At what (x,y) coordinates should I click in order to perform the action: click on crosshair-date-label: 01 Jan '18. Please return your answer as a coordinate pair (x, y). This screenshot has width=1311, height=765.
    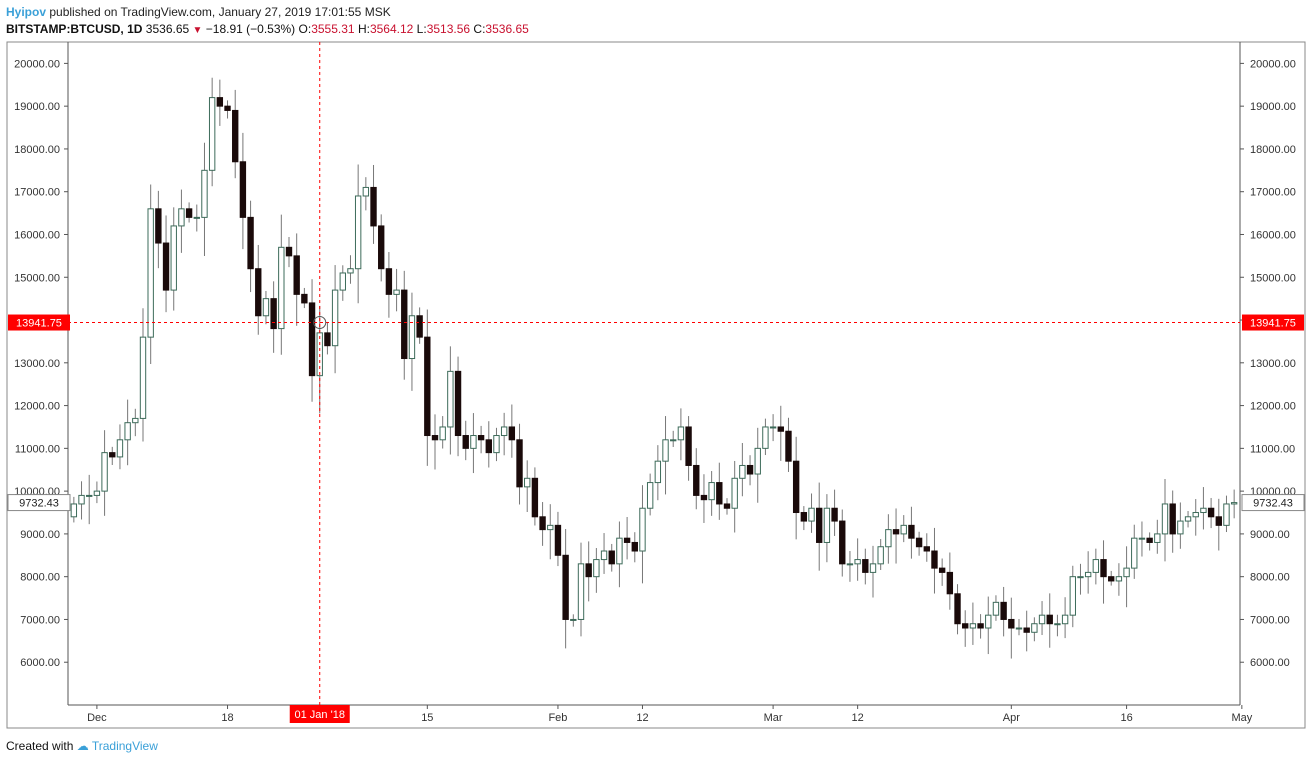
    Looking at the image, I should click on (319, 714).